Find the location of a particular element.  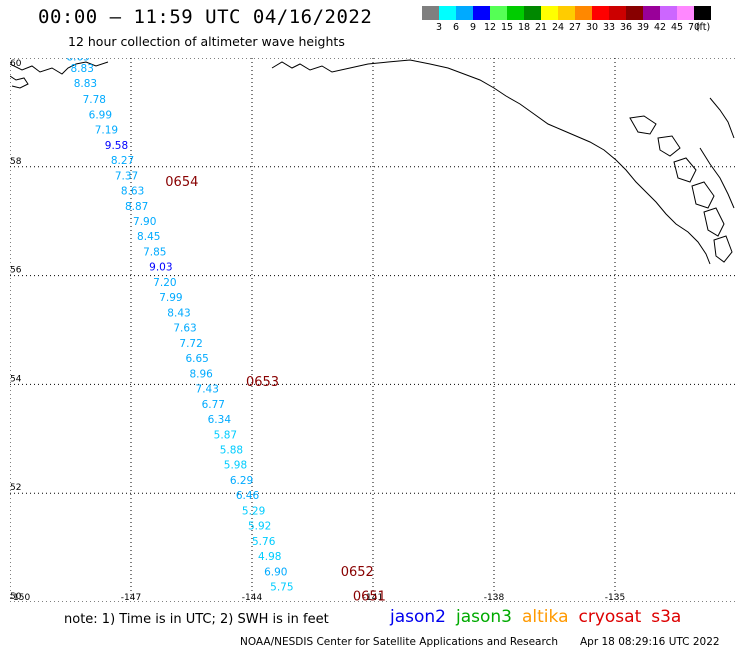

color-scale-label: 9 is located at coordinates (473, 27).